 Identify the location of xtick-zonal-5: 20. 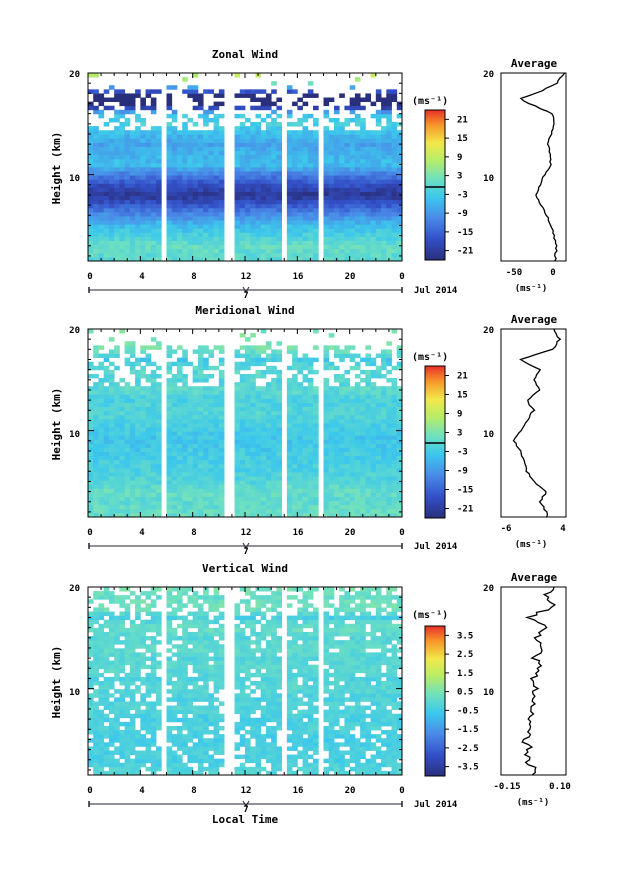
(350, 277).